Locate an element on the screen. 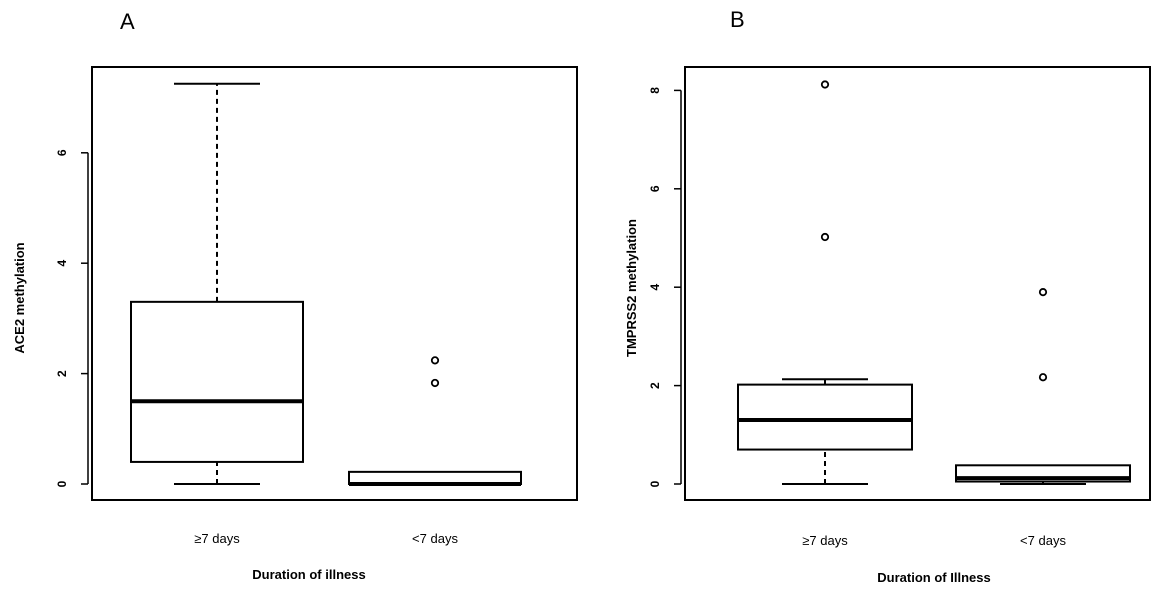 Image resolution: width=1162 pixels, height=597 pixels. panel-b-y-tick-label: 4 is located at coordinates (655, 287).